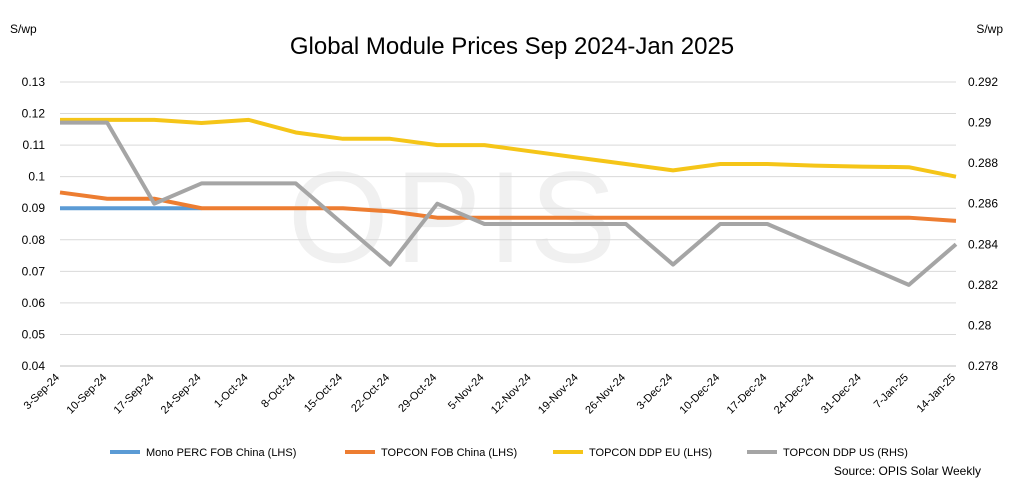 This screenshot has height=482, width=1024. Describe the element at coordinates (747, 394) in the screenshot. I see `x-tick-label: 17-Dec-24` at that location.